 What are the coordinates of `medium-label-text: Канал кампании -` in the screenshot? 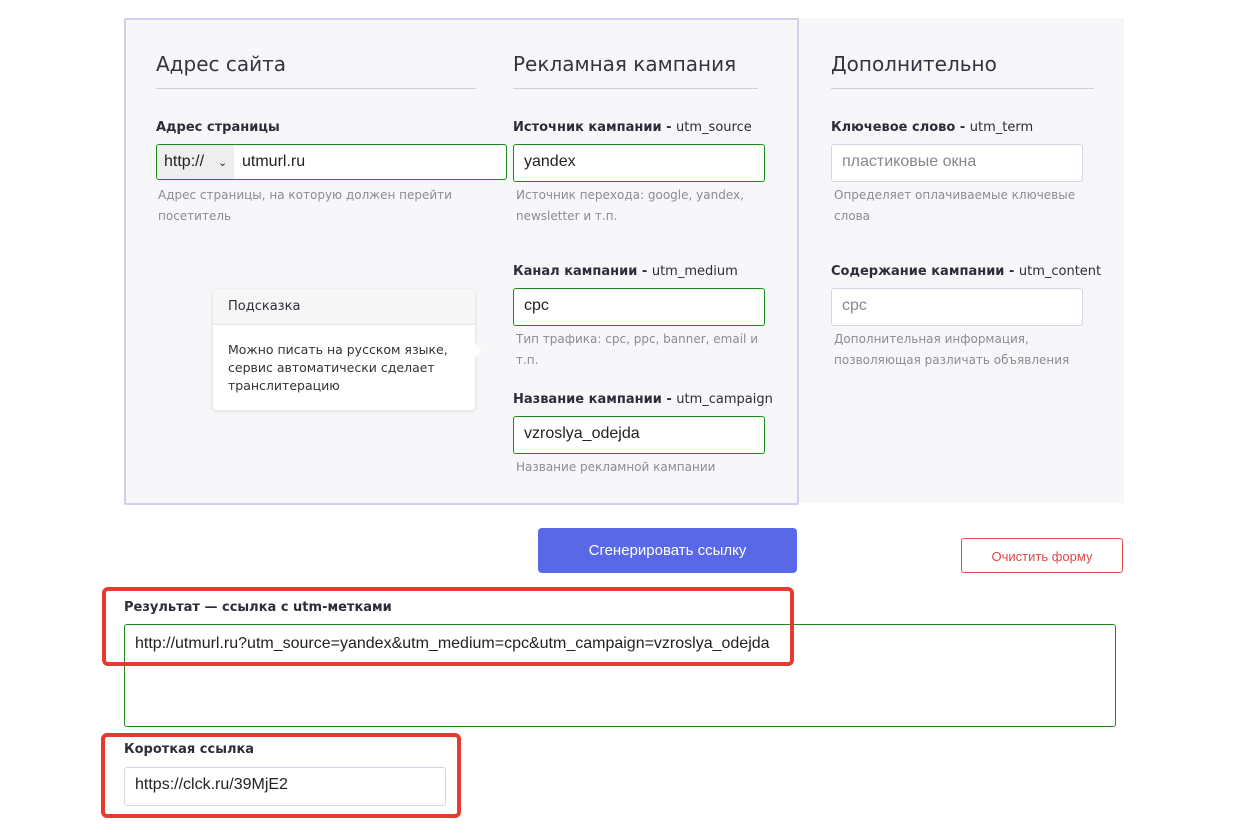 It's located at (582, 271).